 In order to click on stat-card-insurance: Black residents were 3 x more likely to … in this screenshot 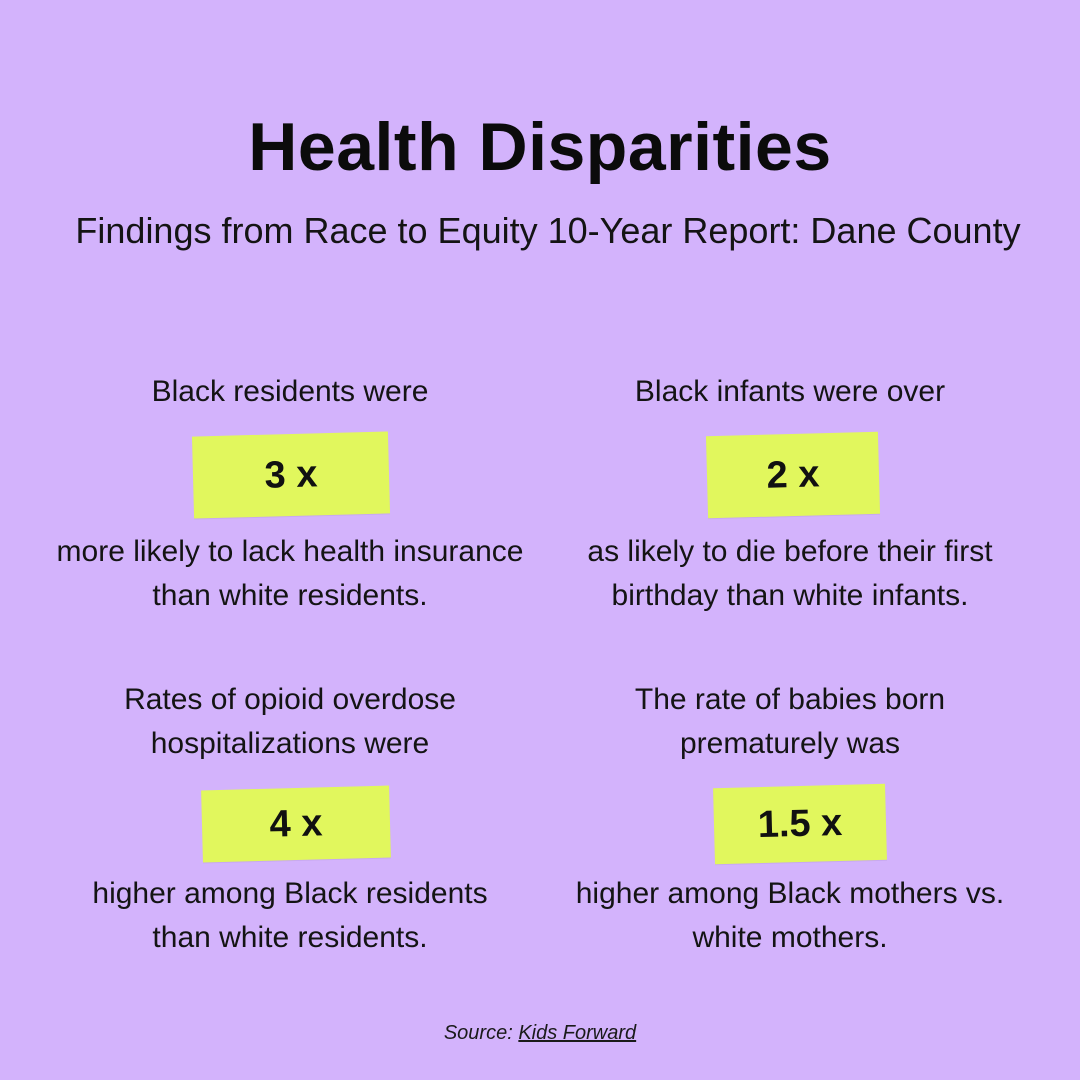, I will do `click(290, 500)`.